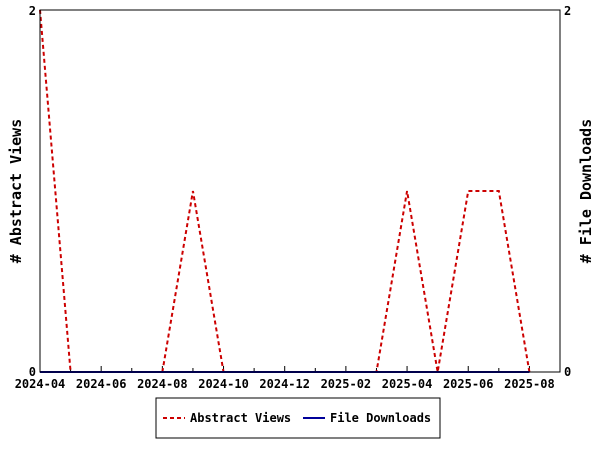 The width and height of the screenshot is (600, 450). What do you see at coordinates (223, 384) in the screenshot?
I see `x-tick-label: 2024-10` at bounding box center [223, 384].